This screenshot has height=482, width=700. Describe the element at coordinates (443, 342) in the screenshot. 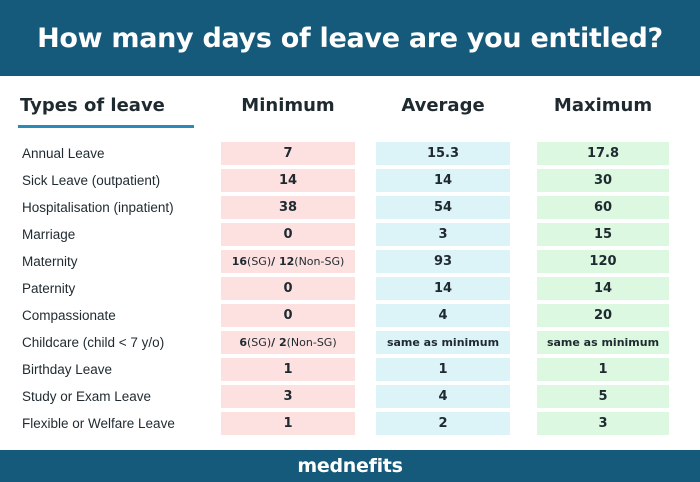

I see `cell-average: same as minimum` at that location.